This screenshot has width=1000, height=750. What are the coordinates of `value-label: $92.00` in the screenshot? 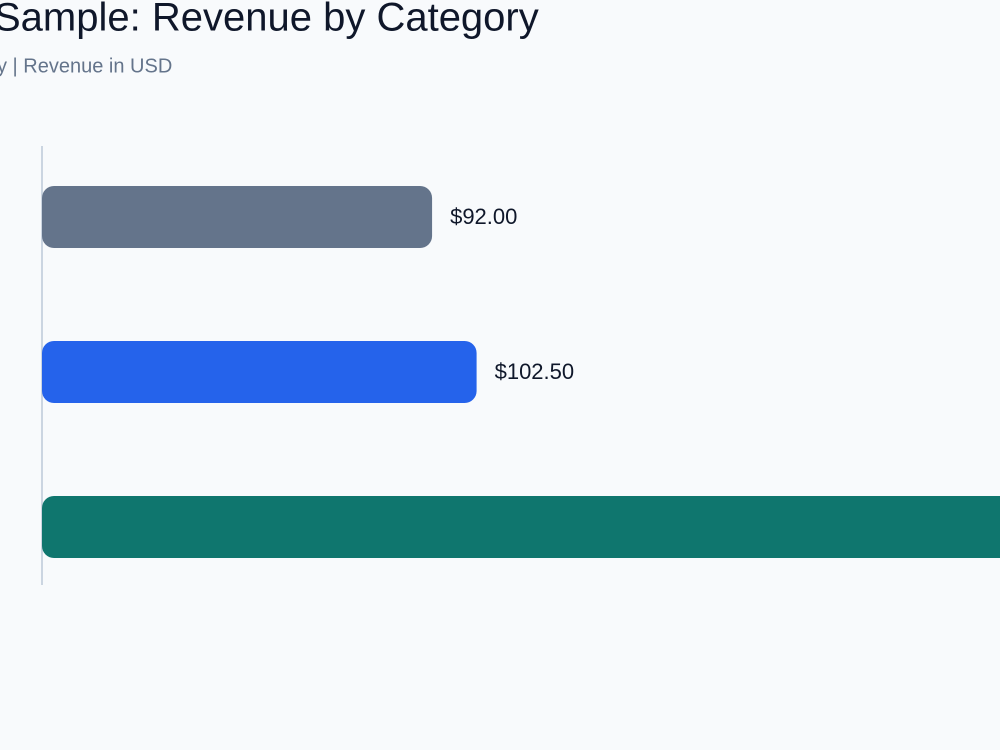 It's located at (483, 216).